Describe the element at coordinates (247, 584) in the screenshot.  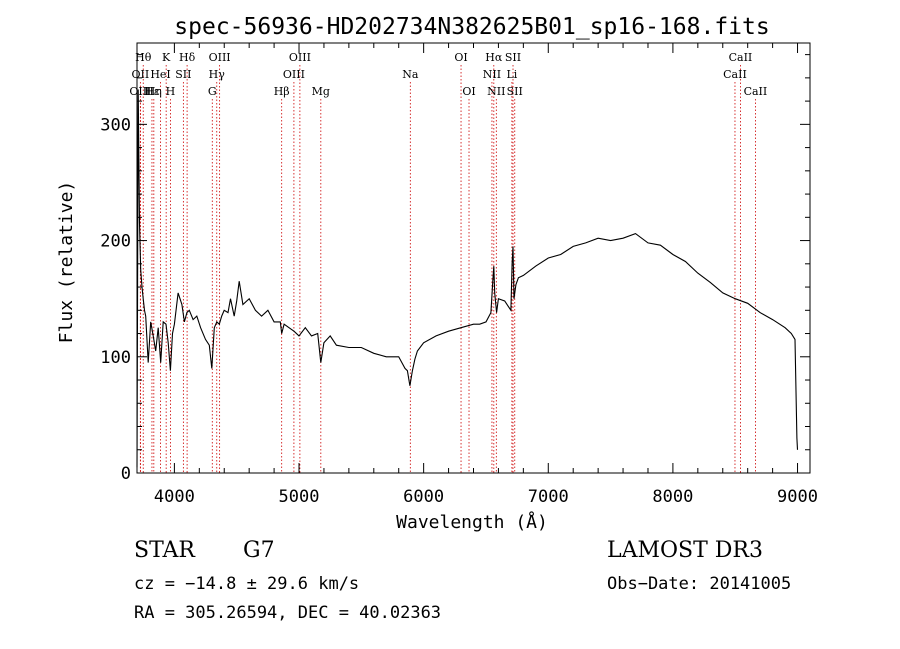
I see `redshift-cz: cz = −14.8 ± 29.6 km/s` at that location.